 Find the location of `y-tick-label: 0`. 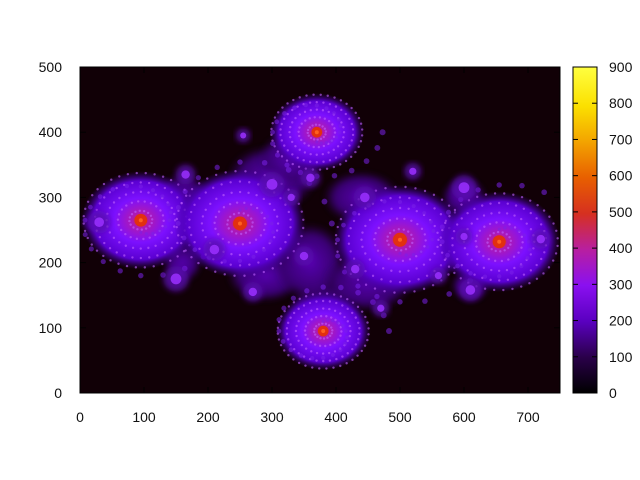

y-tick-label: 0 is located at coordinates (58, 393).